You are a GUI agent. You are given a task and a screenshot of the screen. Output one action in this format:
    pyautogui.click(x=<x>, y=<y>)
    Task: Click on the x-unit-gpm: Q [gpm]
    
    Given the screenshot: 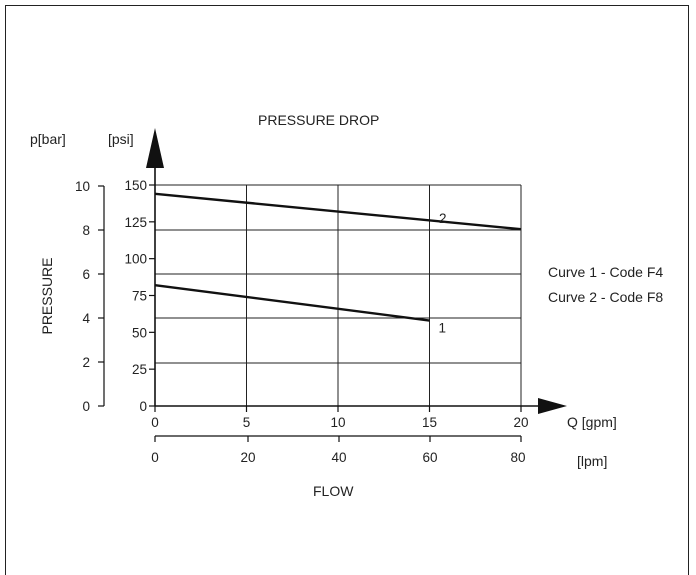 What is the action you would take?
    pyautogui.click(x=592, y=422)
    